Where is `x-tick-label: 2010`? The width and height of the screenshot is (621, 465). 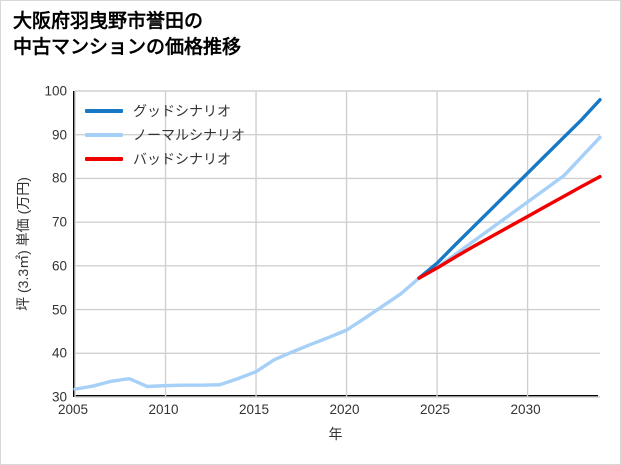
x-tick-label: 2010 is located at coordinates (163, 409).